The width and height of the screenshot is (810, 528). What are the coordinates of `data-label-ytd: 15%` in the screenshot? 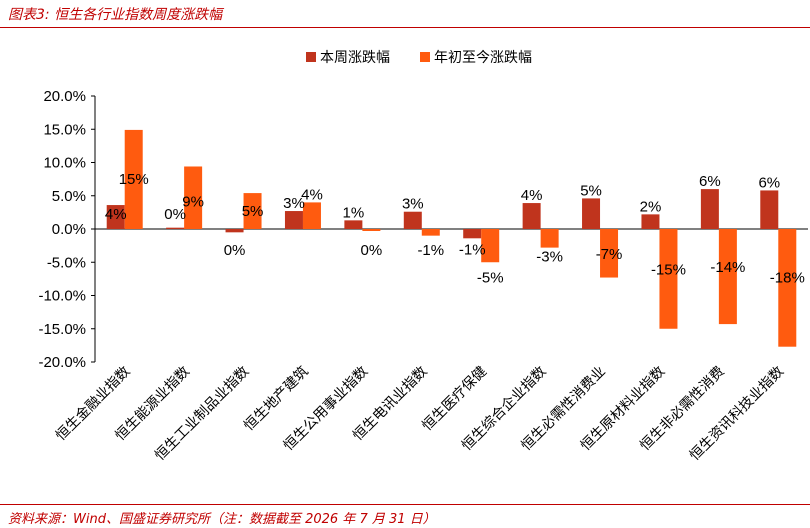 It's located at (134, 179).